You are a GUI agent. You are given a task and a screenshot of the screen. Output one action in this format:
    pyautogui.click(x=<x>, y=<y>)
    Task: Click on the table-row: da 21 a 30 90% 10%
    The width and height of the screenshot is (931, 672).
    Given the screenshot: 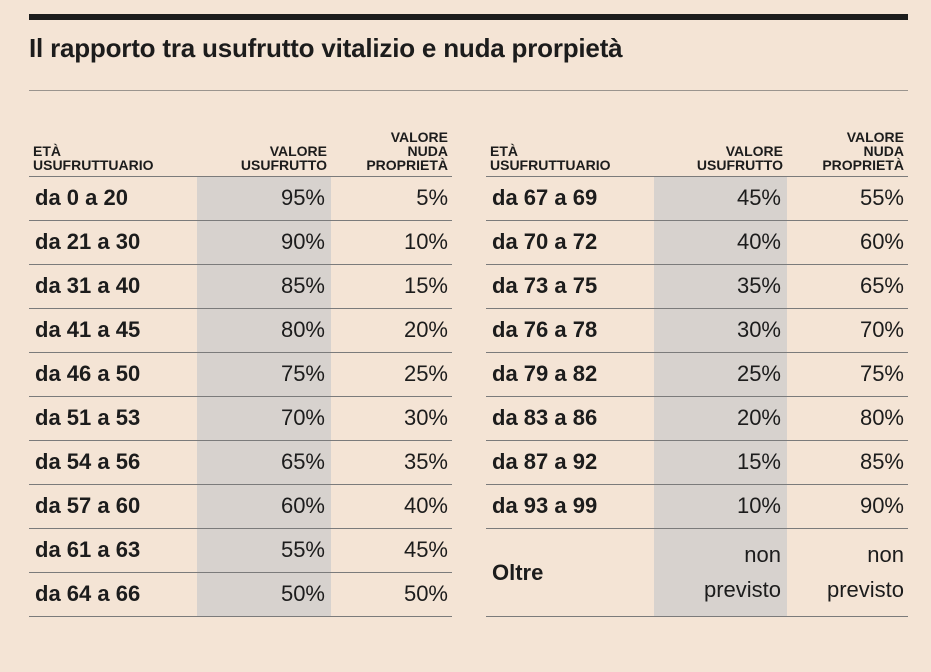 What is the action you would take?
    pyautogui.click(x=240, y=242)
    